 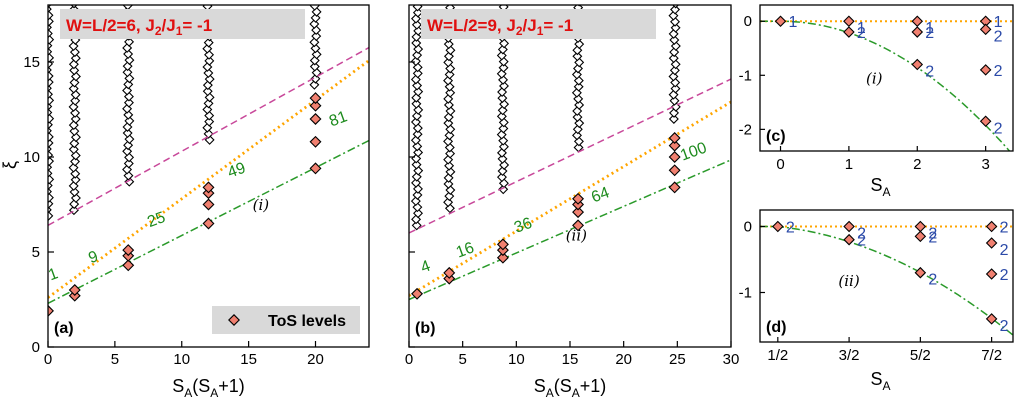 I want to click on fit-line-dashed, so click(x=570, y=156).